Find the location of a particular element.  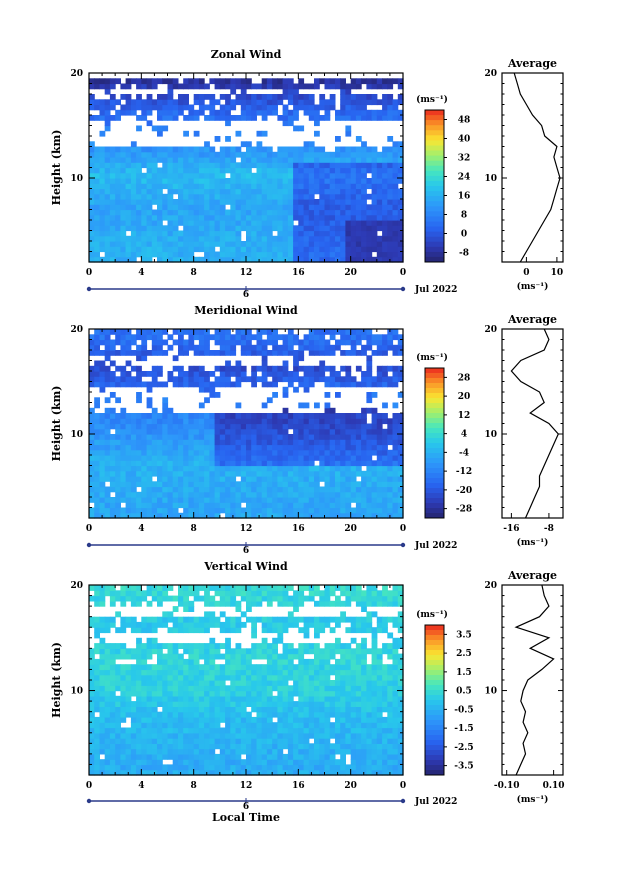

chart-1-profile-xtick-label: -16 is located at coordinates (511, 529).